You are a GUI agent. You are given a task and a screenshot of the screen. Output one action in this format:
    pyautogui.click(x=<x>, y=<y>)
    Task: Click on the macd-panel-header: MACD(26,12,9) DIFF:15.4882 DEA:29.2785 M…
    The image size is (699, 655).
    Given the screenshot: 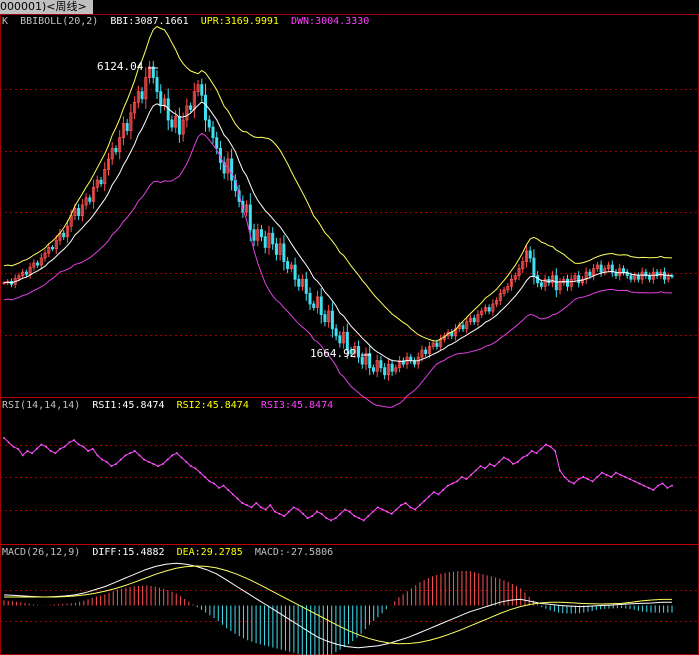 What is the action you would take?
    pyautogui.click(x=170, y=553)
    